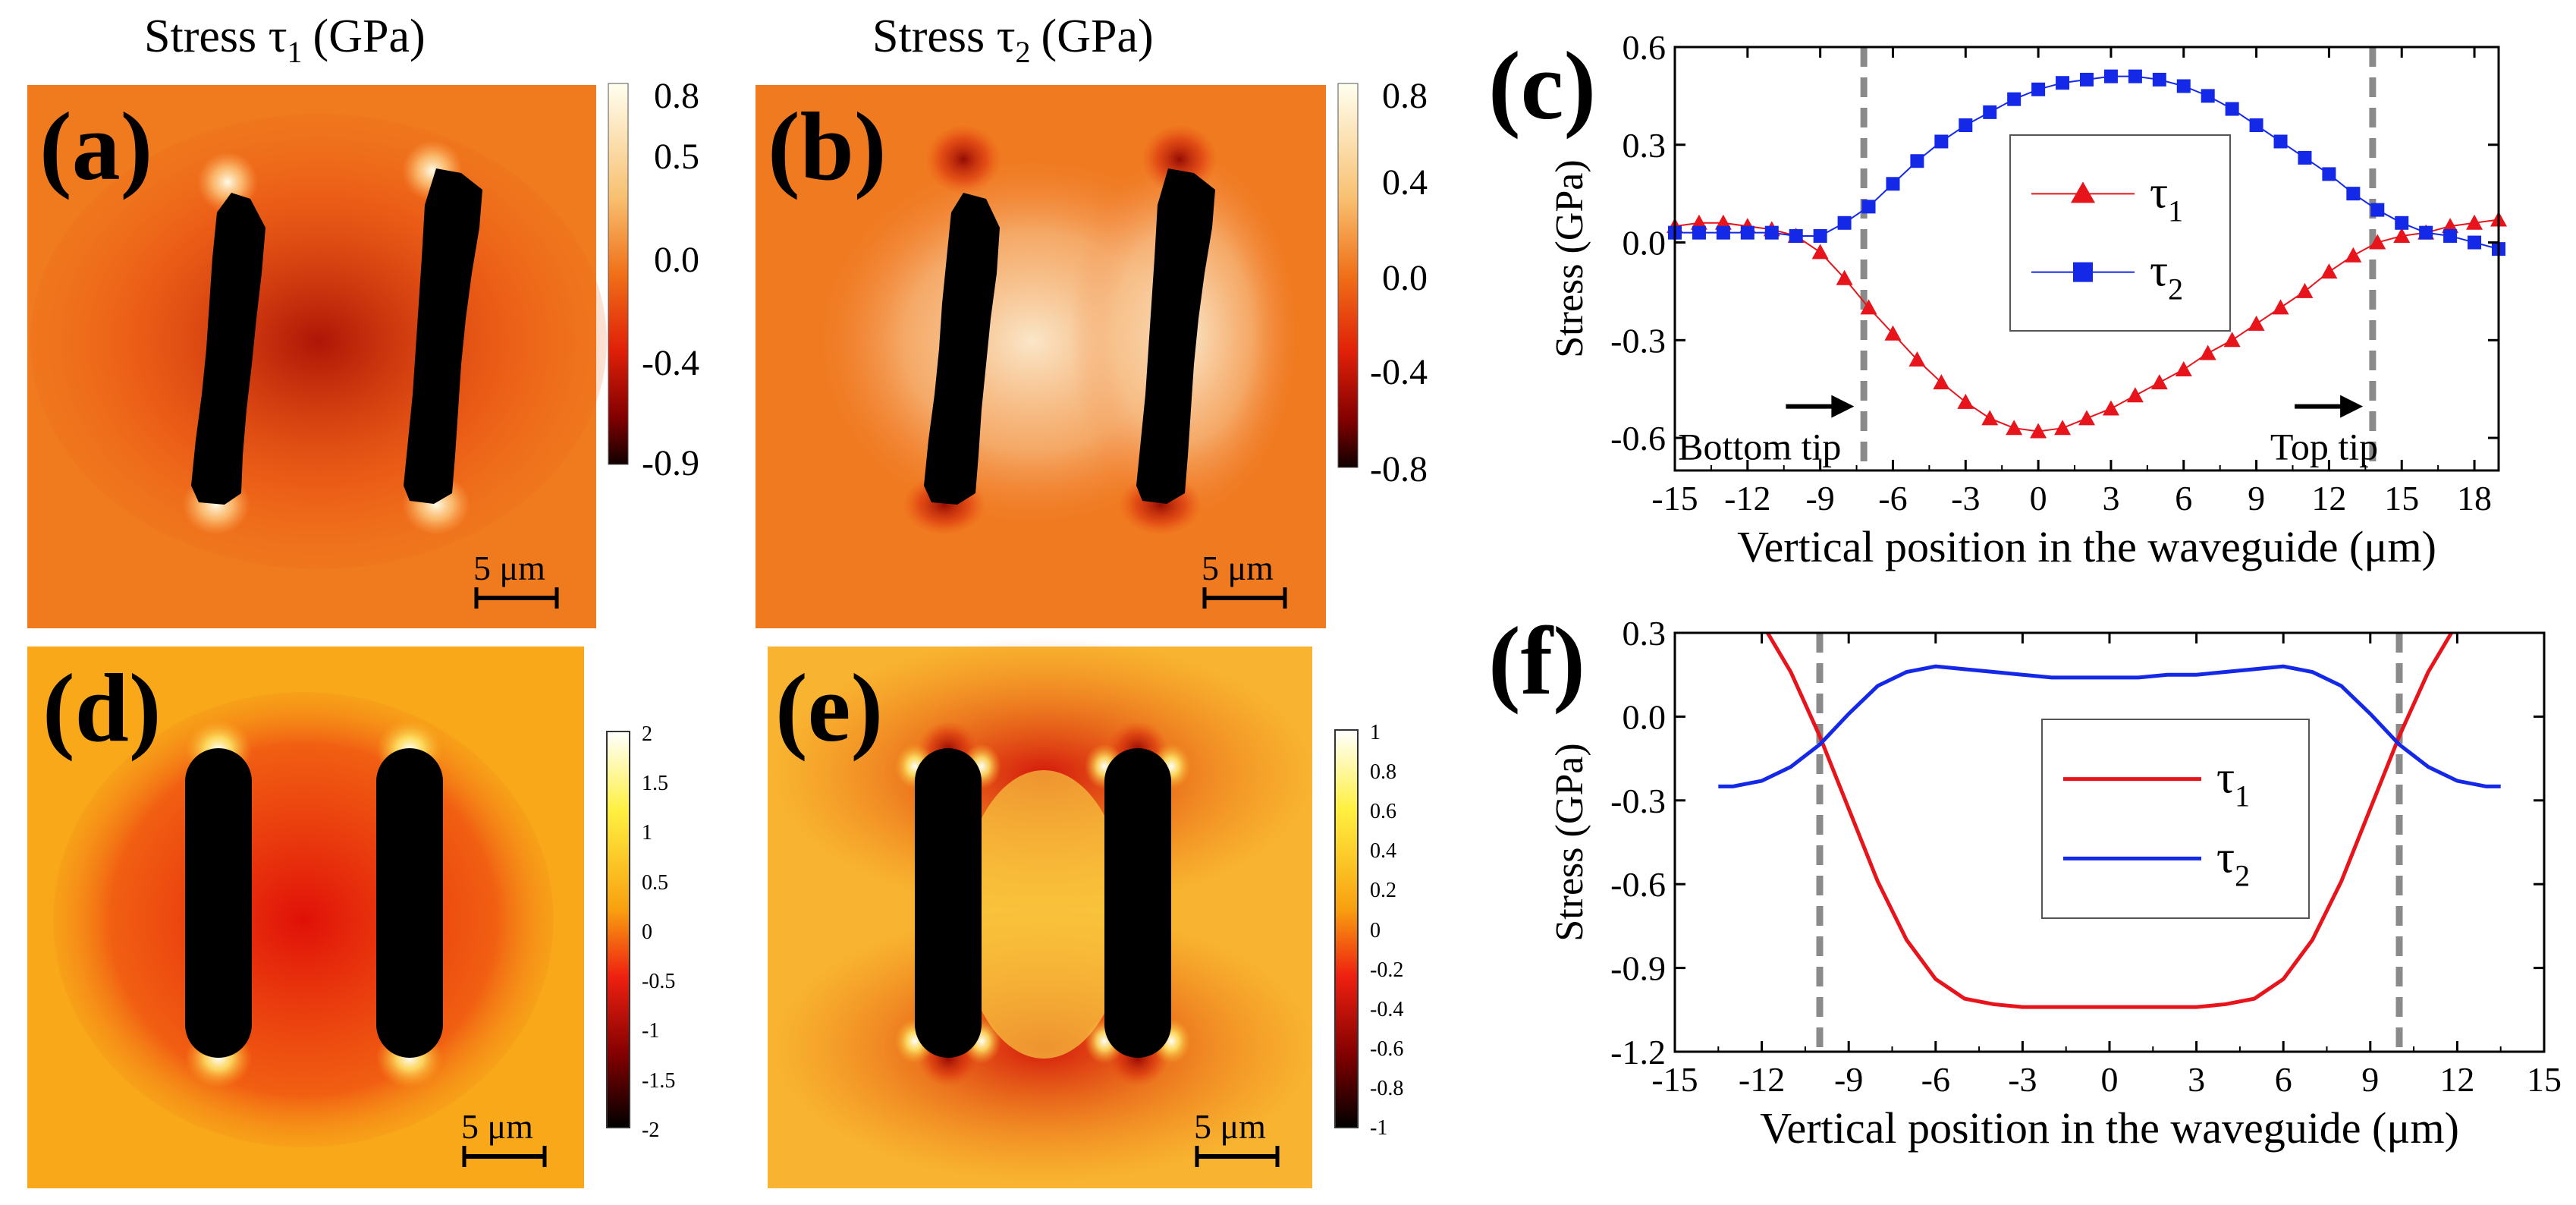 Image resolution: width=2576 pixels, height=1205 pixels. Describe the element at coordinates (1569, 258) in the screenshot. I see `y-axis-label: Stress (GPa)` at that location.